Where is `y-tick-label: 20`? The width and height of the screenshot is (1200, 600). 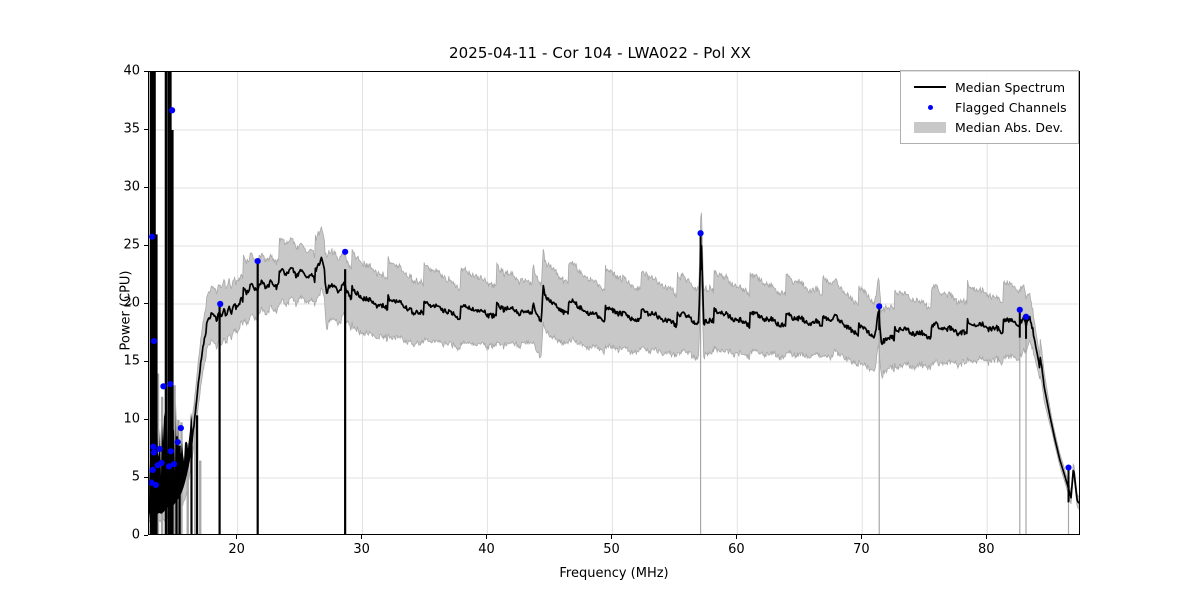
y-tick-label: 20 is located at coordinates (131, 303).